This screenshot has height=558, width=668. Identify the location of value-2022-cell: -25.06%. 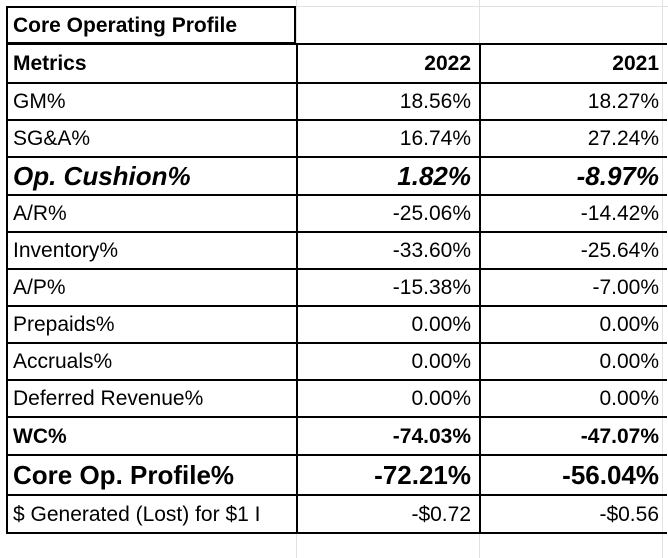
(388, 213).